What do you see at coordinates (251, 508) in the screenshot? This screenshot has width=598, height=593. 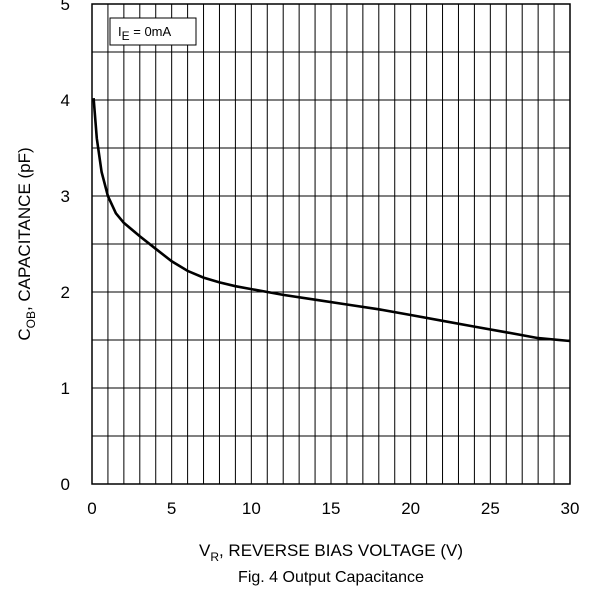 I see `x-tick-label: 10` at bounding box center [251, 508].